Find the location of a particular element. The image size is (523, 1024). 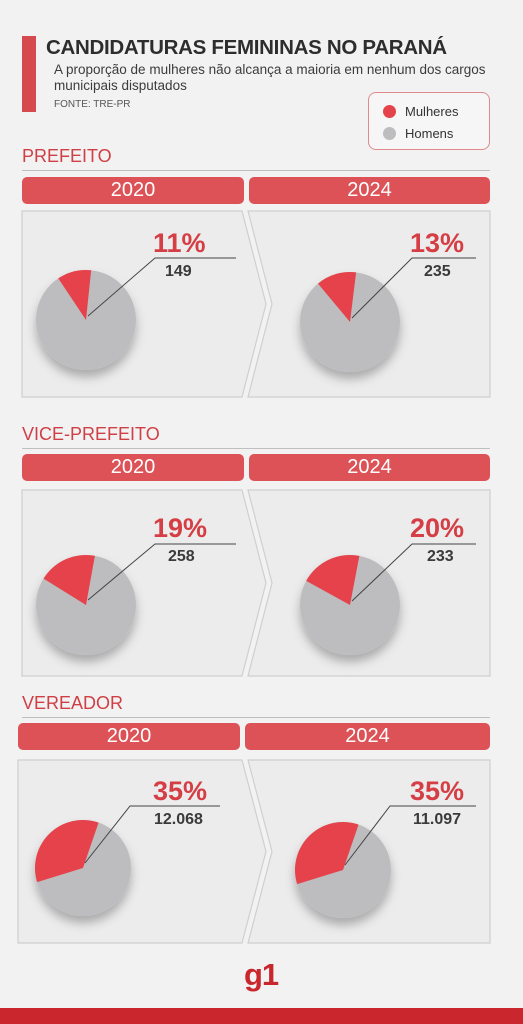

section-title-vereador: VEREADOR is located at coordinates (256, 705).